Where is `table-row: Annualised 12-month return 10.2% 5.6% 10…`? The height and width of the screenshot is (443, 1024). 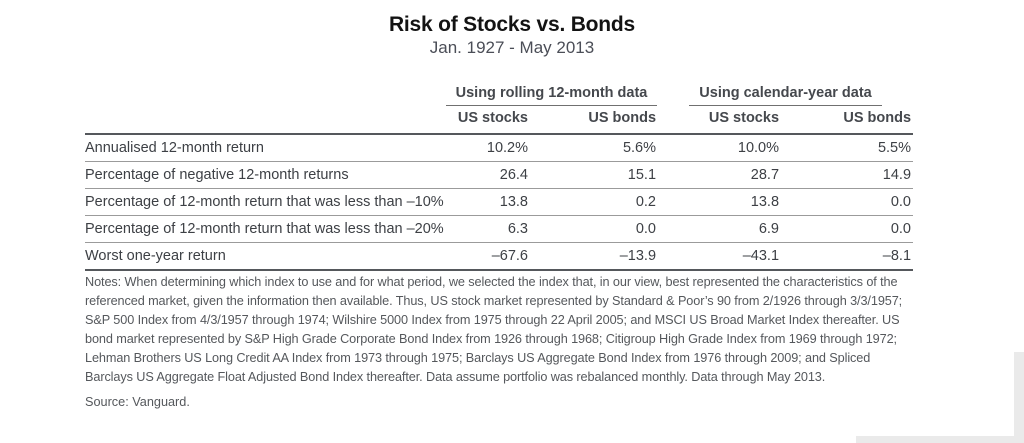 table-row: Annualised 12-month return 10.2% 5.6% 10… is located at coordinates (499, 147).